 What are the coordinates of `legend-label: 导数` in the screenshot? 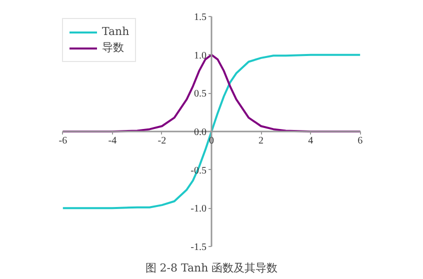 It's located at (113, 47).